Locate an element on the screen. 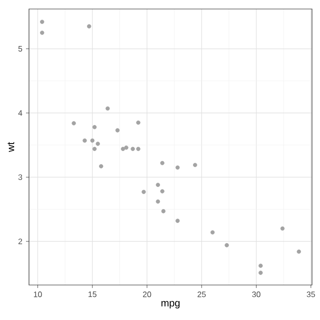 The height and width of the screenshot is (320, 320). y-axis-title: wt is located at coordinates (11, 147).